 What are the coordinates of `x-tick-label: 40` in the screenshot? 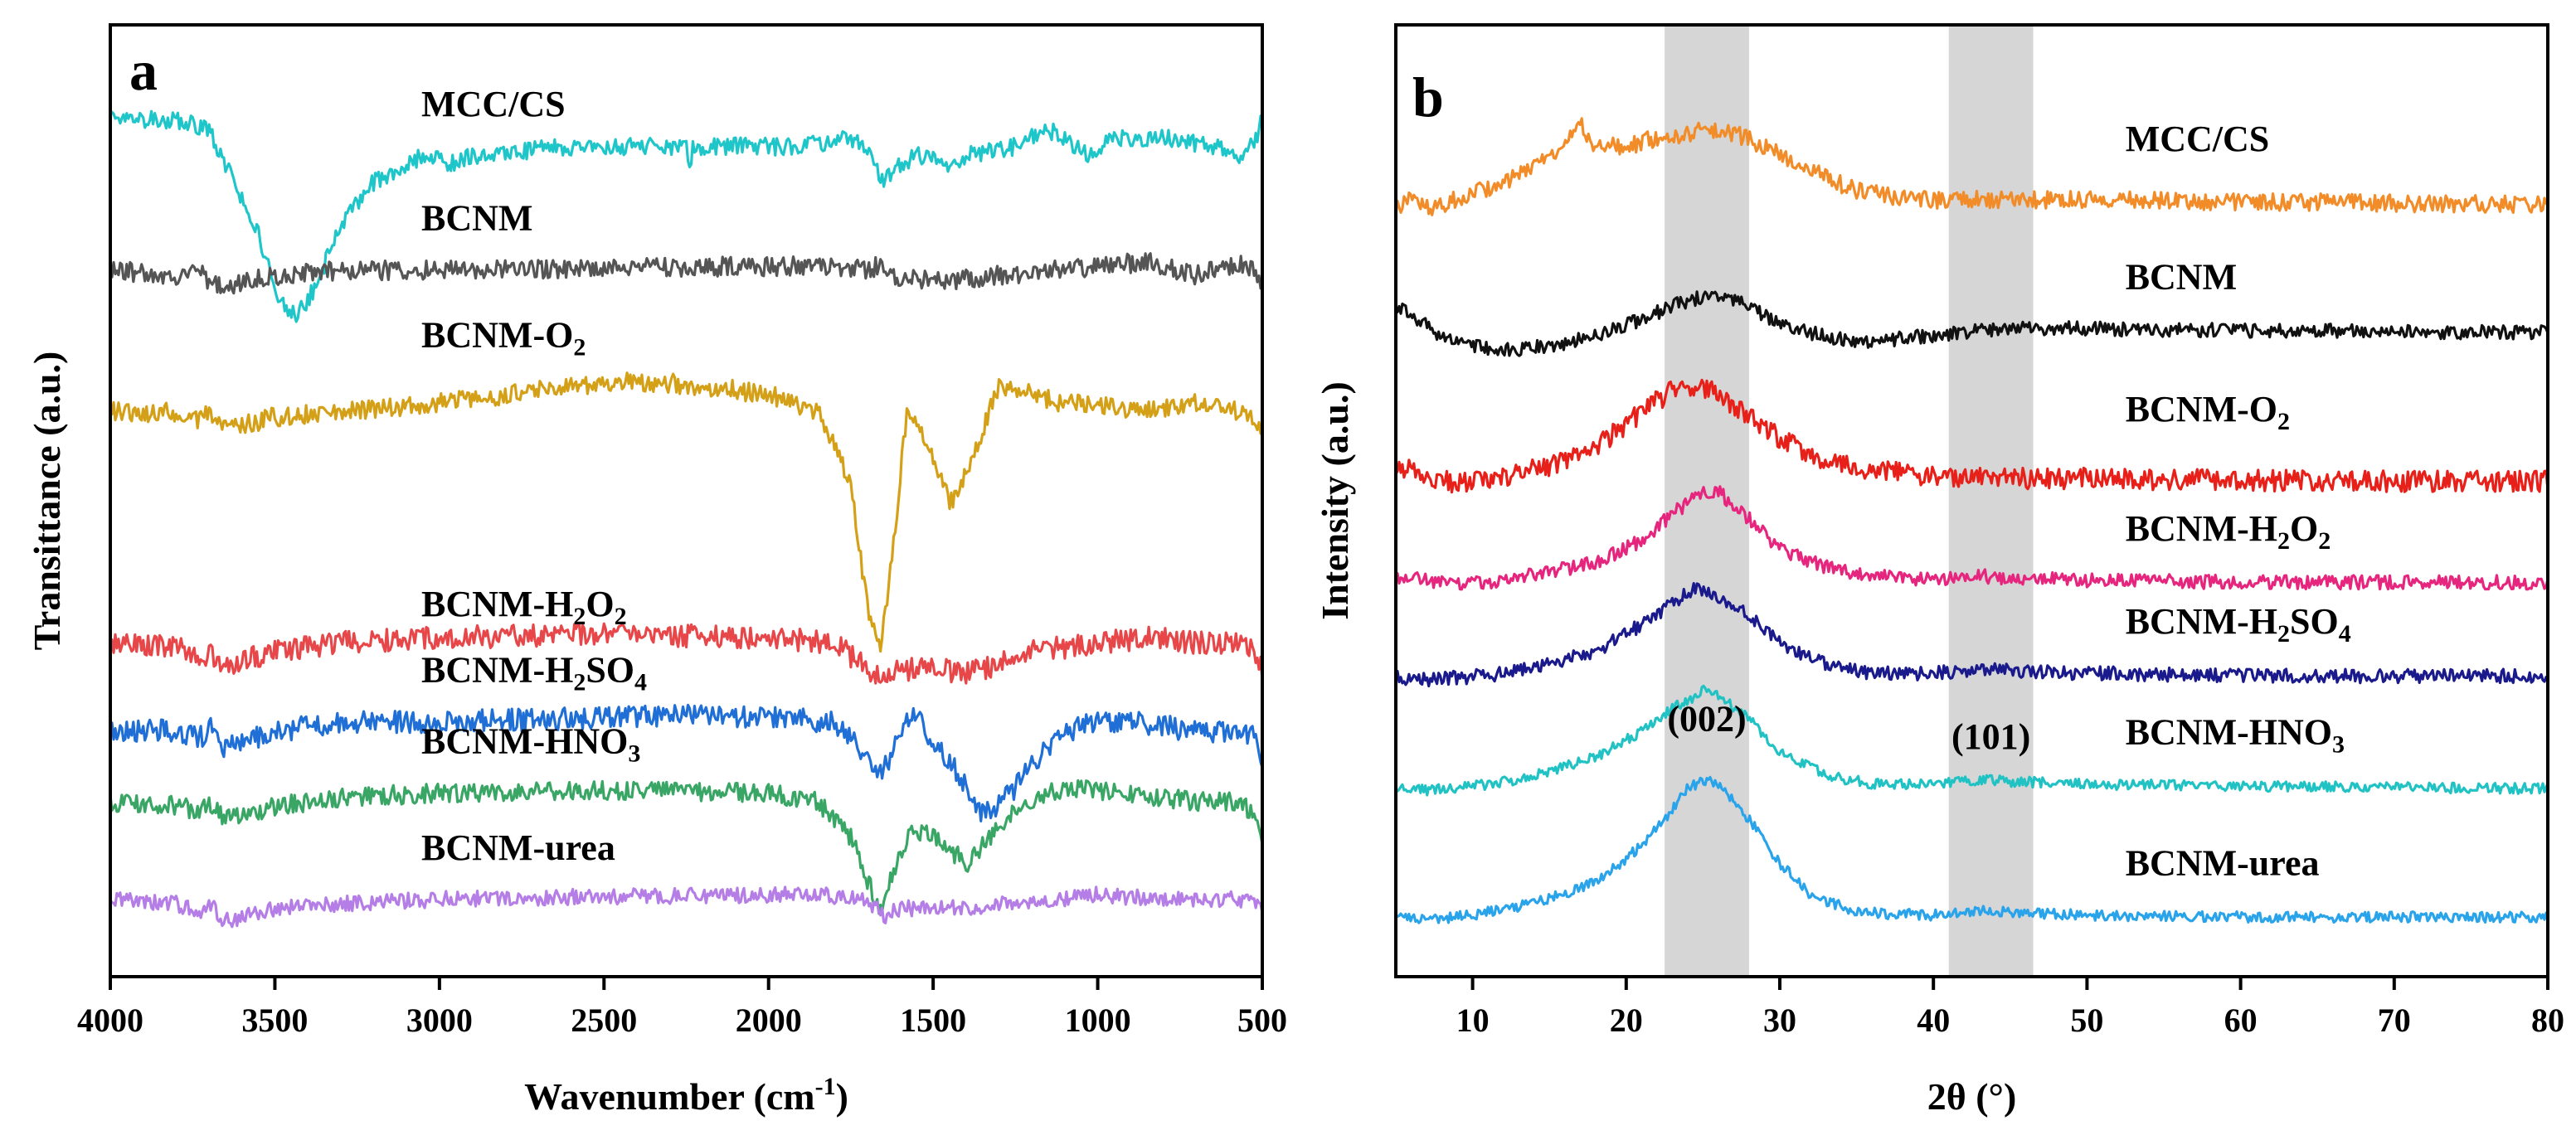 It's located at (1933, 1021).